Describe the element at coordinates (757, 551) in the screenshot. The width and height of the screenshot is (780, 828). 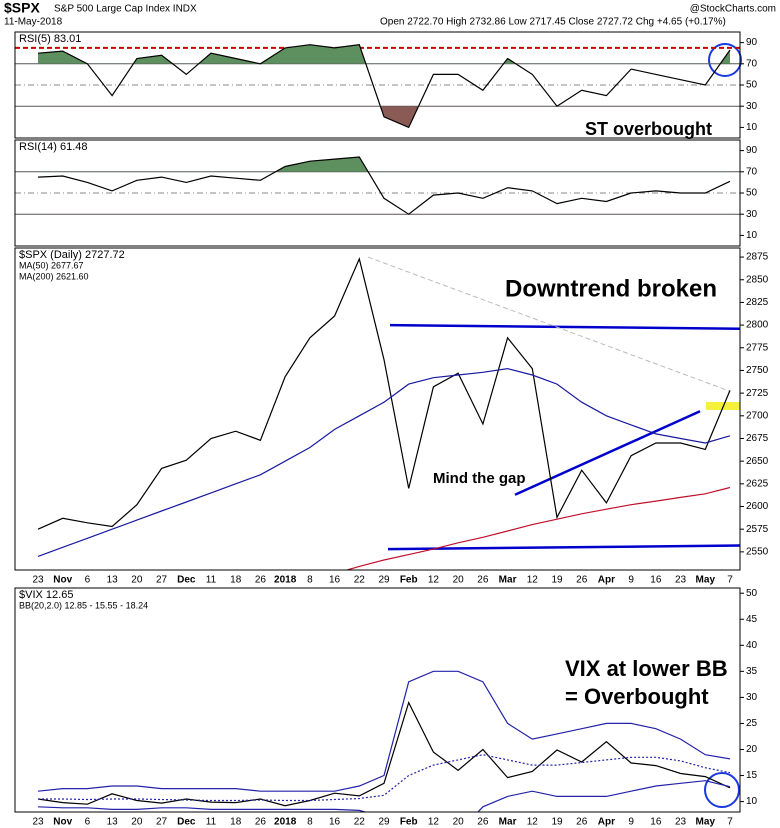
I see `y-tick-label: 2550` at that location.